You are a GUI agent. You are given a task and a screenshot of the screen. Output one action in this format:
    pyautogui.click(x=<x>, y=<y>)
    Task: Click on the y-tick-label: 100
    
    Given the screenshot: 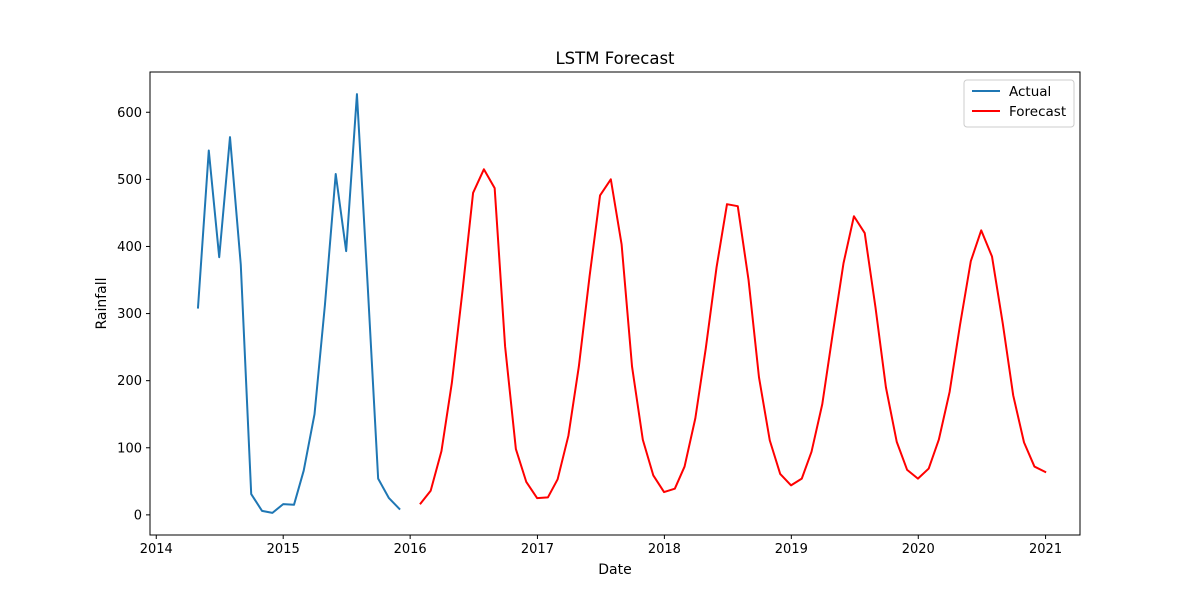 What is the action you would take?
    pyautogui.click(x=129, y=448)
    